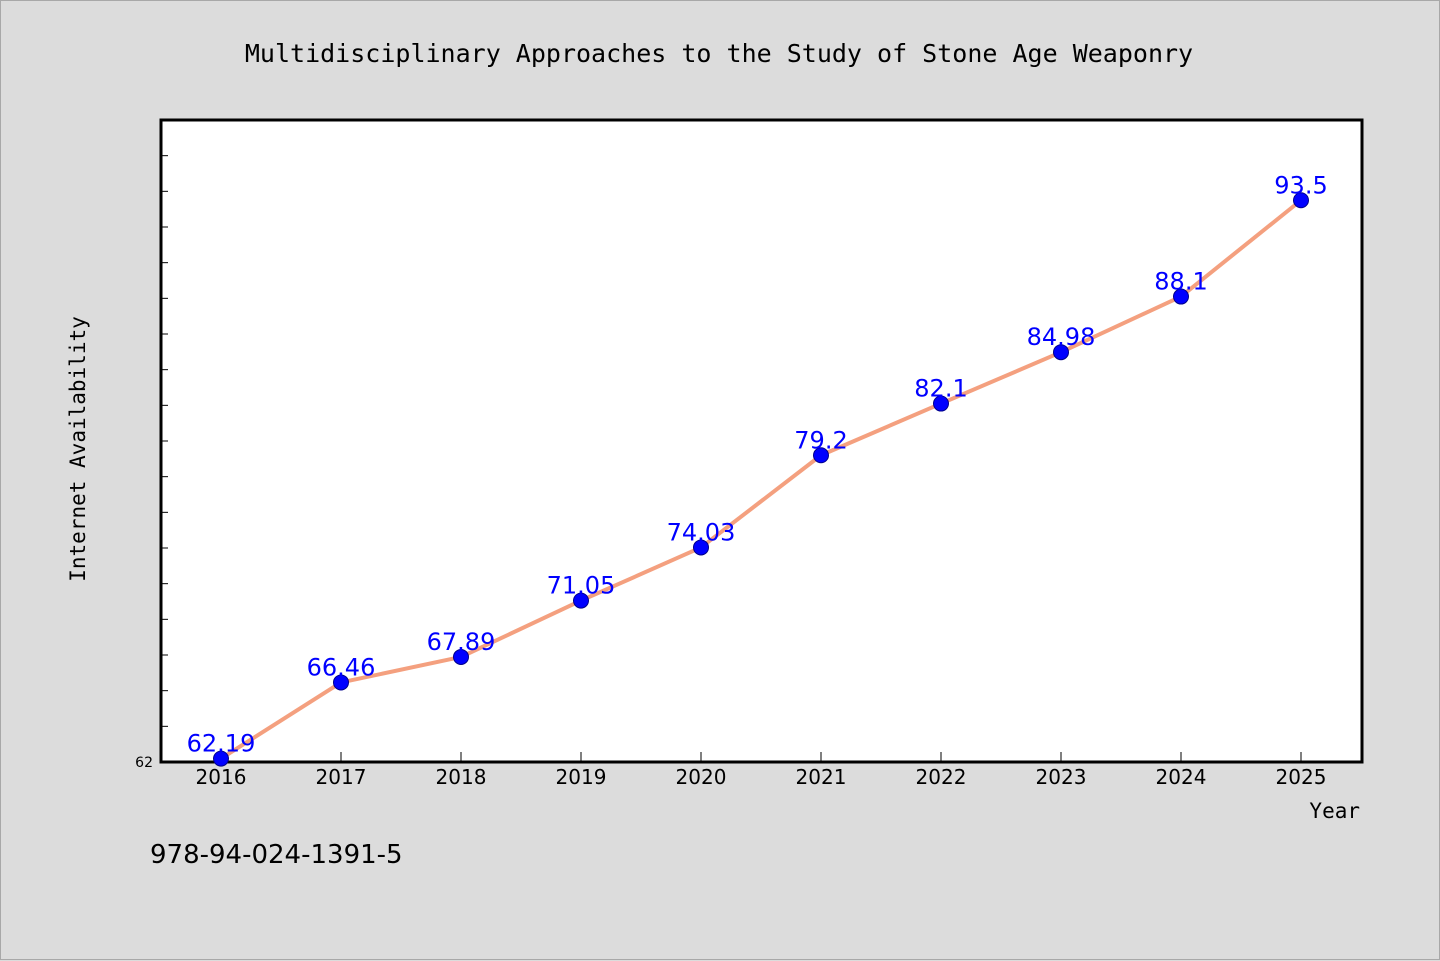  Describe the element at coordinates (164, 441) in the screenshot. I see `y-axis-ticks` at that location.